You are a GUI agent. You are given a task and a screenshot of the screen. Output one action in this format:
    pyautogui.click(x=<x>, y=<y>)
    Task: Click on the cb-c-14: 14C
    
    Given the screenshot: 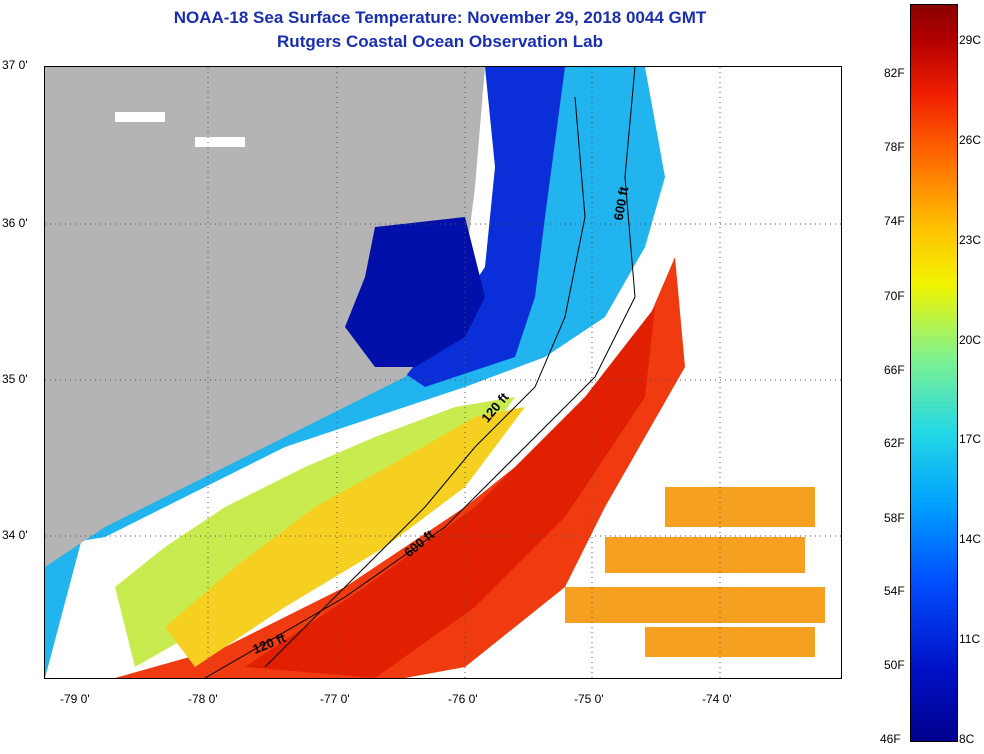 What is the action you would take?
    pyautogui.click(x=970, y=539)
    